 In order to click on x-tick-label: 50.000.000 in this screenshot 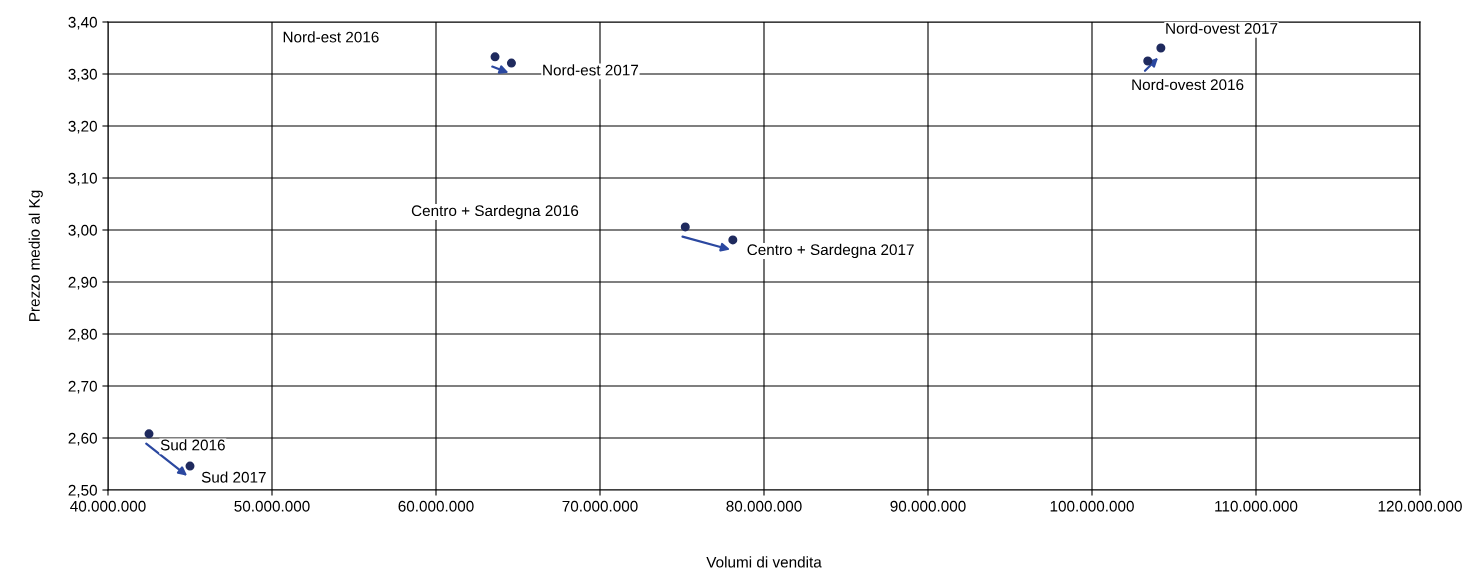, I will do `click(272, 506)`.